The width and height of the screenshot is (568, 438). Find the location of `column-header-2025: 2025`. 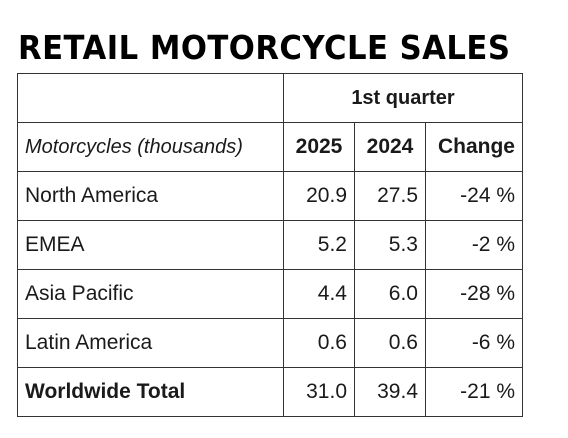

column-header-2025: 2025 is located at coordinates (319, 147).